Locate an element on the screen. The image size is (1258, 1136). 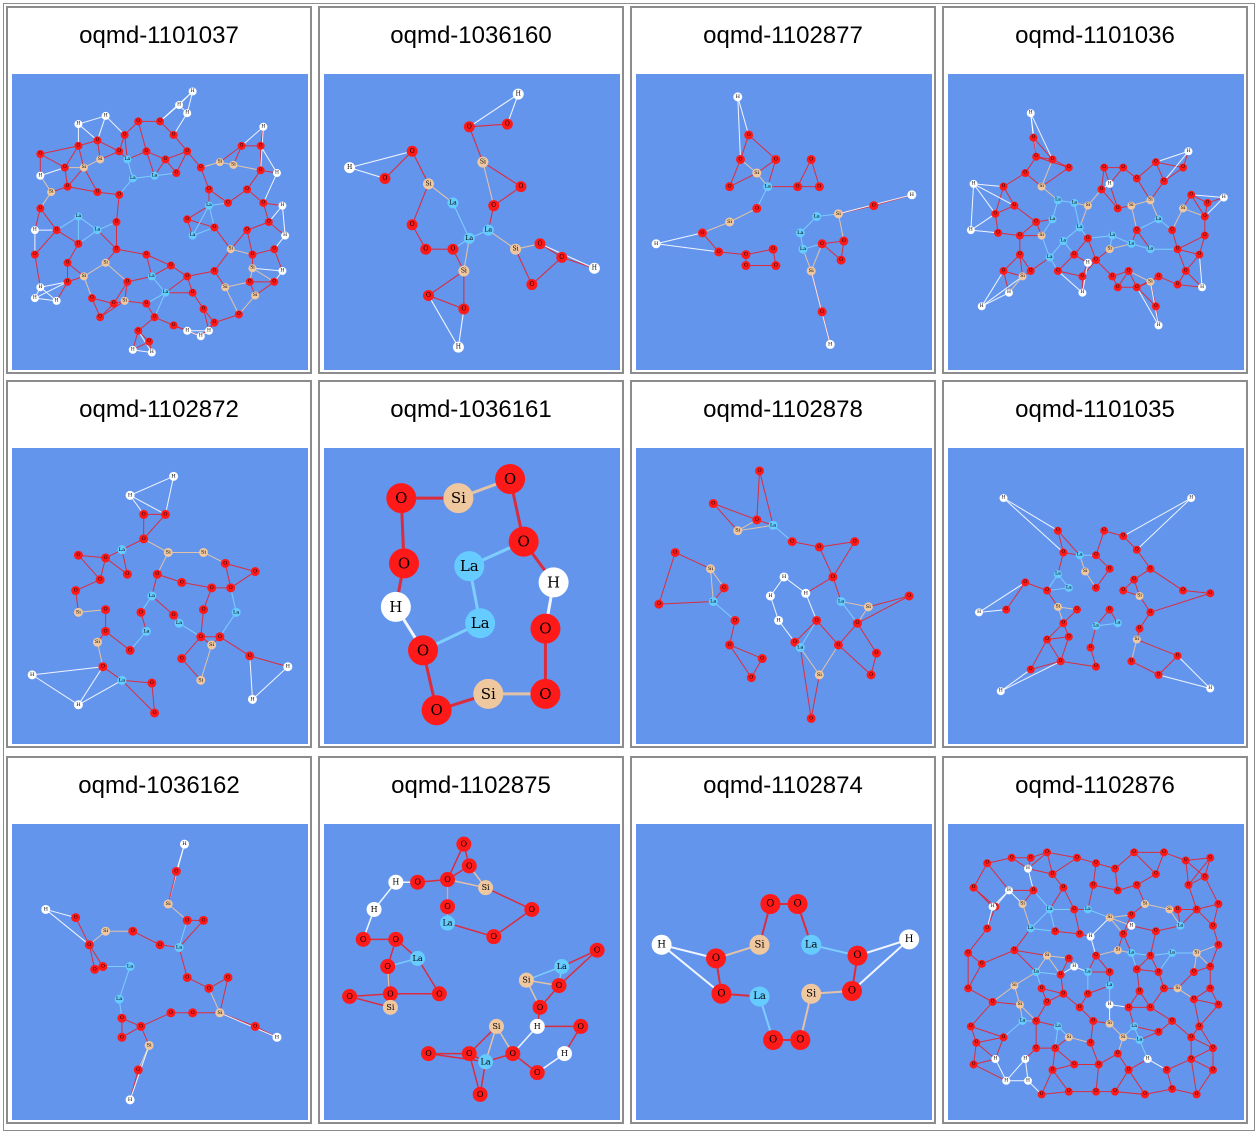
graph-panel: H O Si H O O O Si O O O La O La O O O O La O O Si O H O O O Si O H is located at coordinates (160, 972).